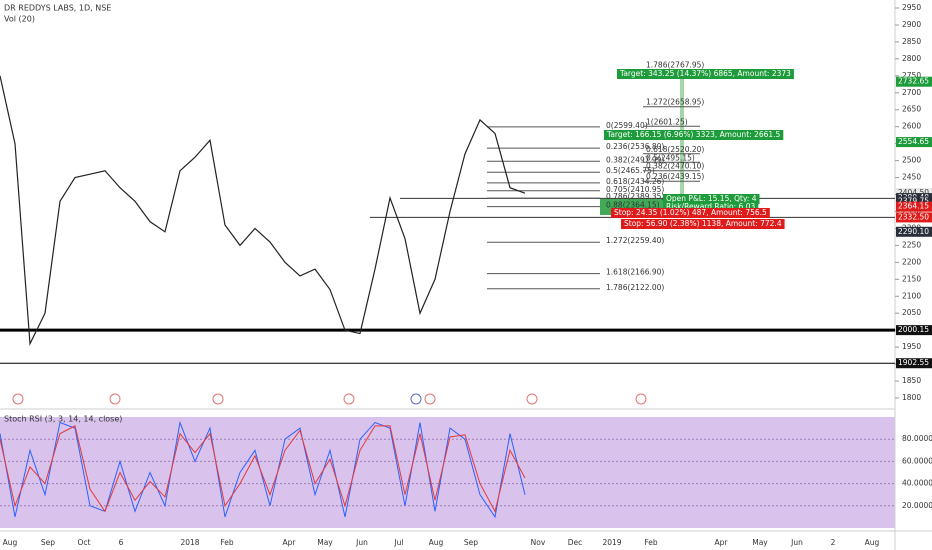 The image size is (932, 550). What do you see at coordinates (675, 102) in the screenshot?
I see `fib-label: 1.272(2658.95)` at bounding box center [675, 102].